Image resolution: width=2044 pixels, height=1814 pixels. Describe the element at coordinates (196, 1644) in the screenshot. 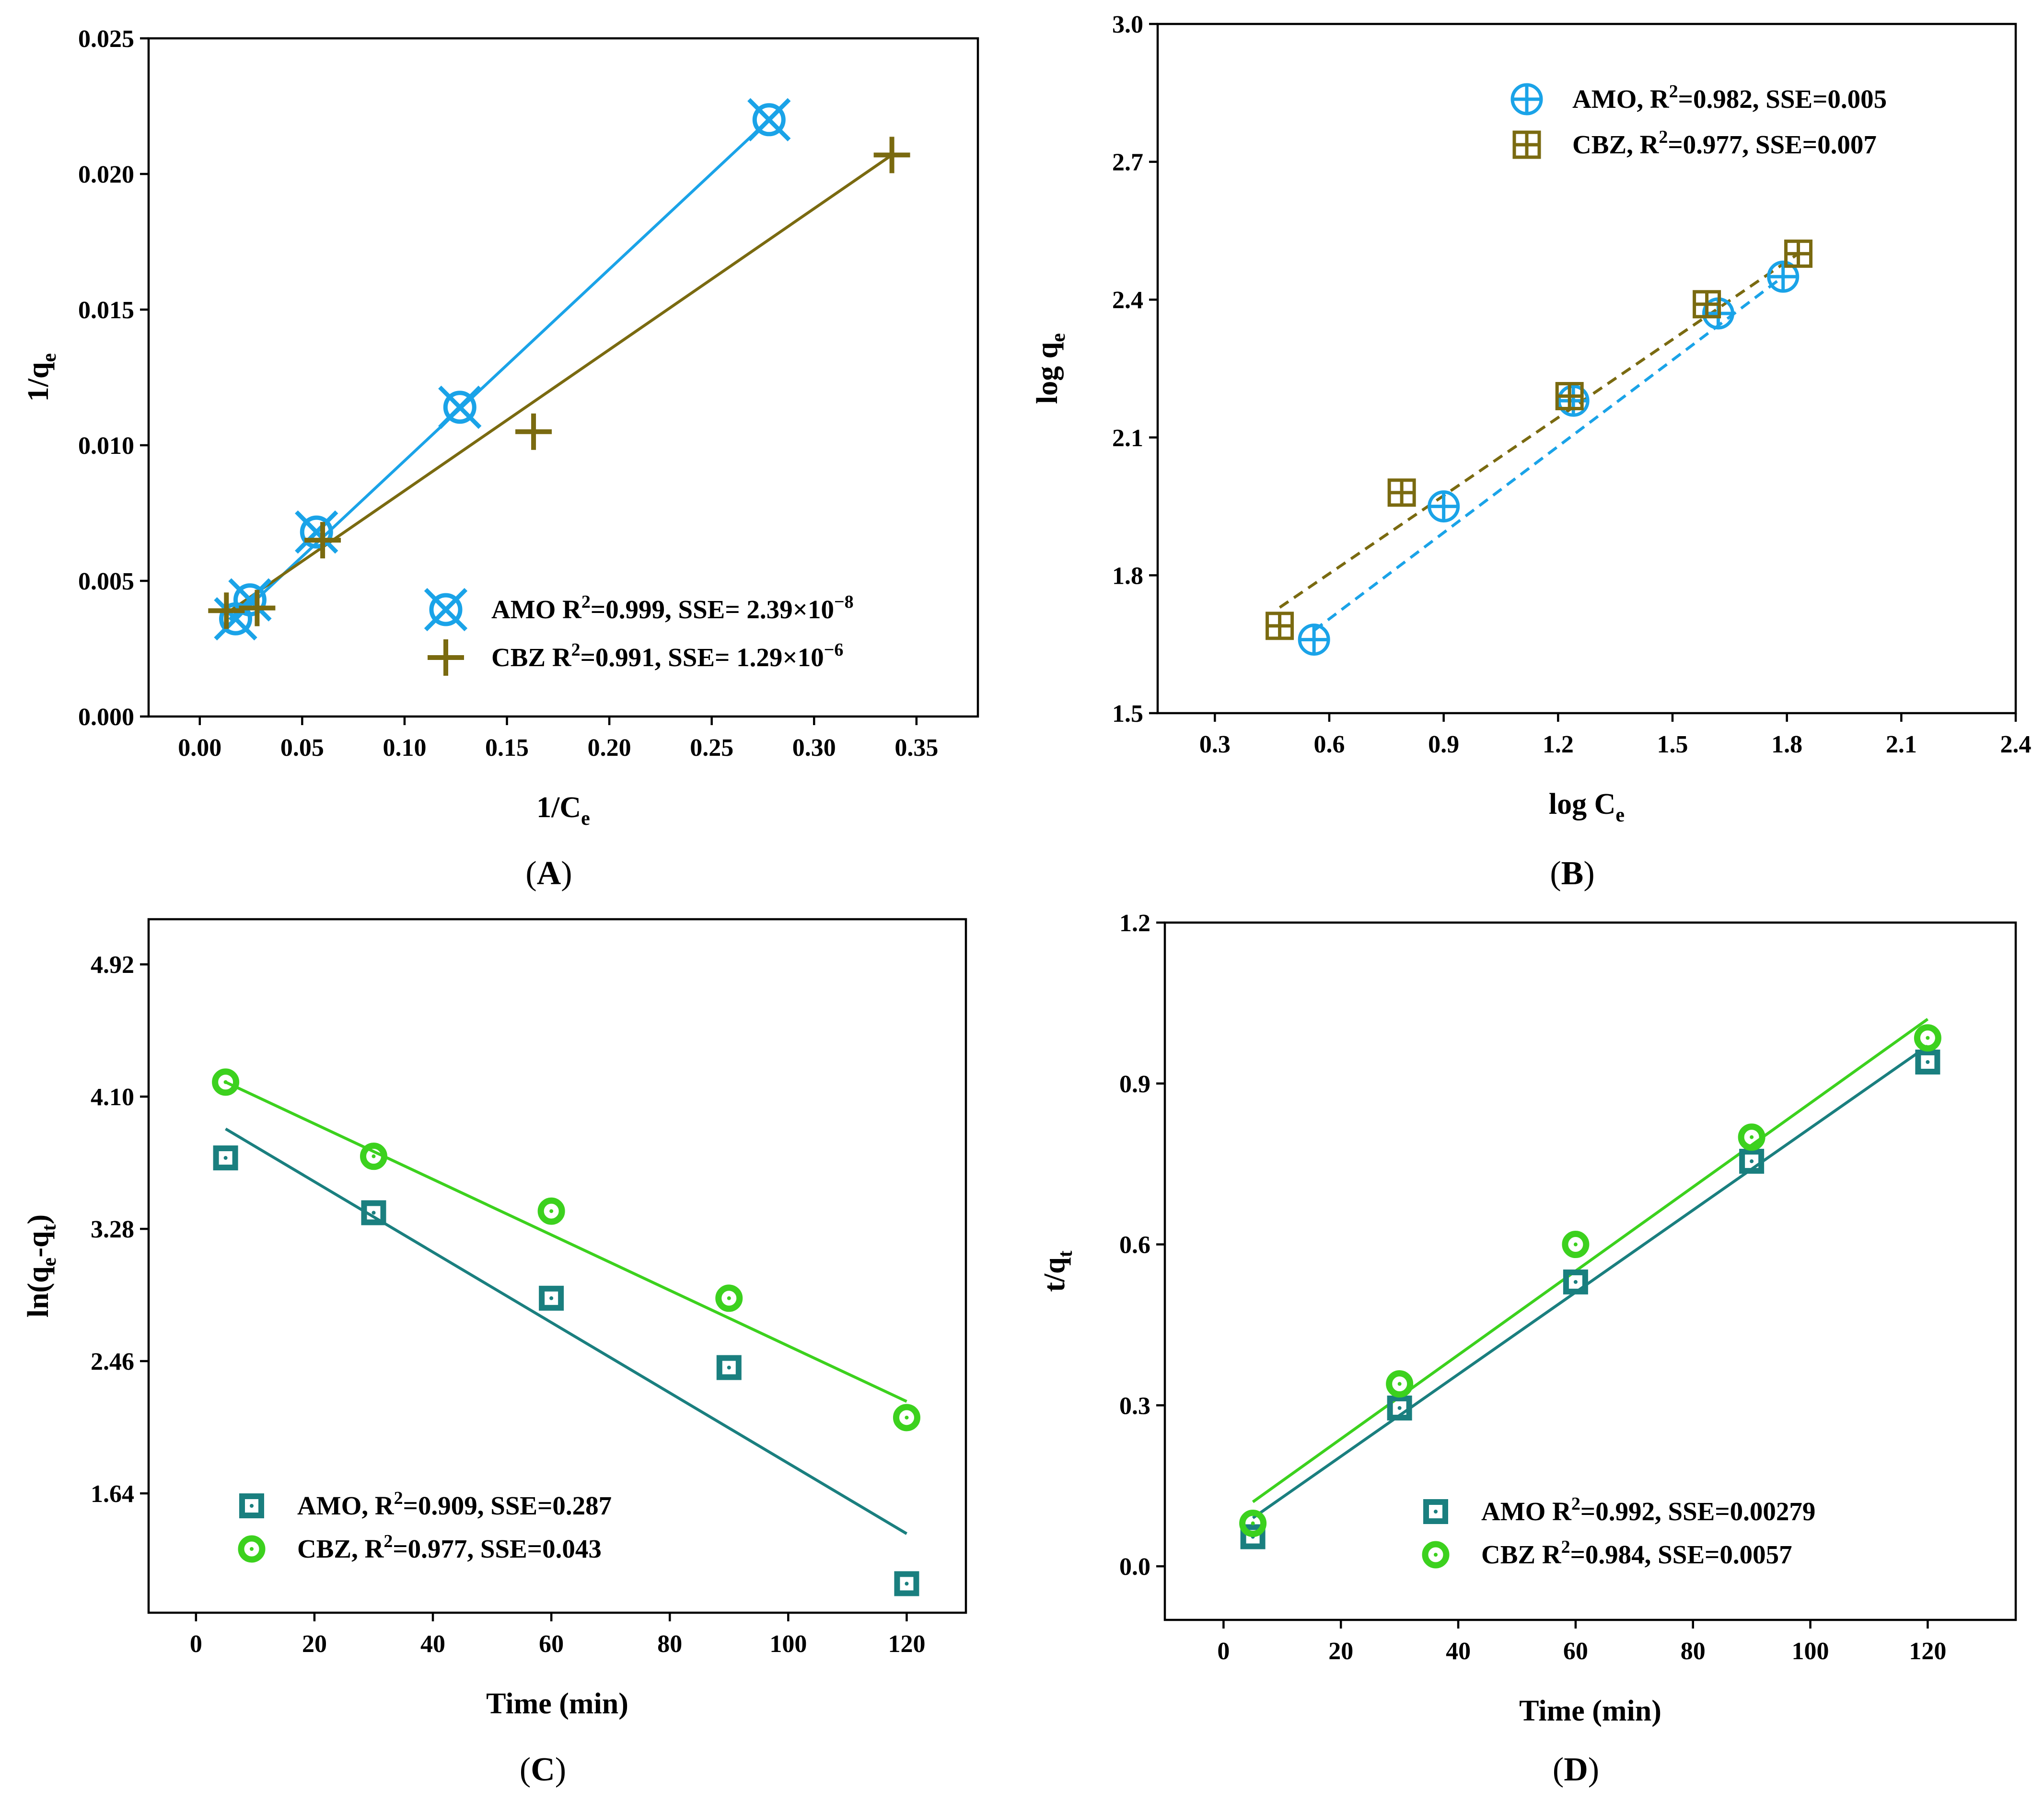

I see `x-tick-label: 0` at that location.